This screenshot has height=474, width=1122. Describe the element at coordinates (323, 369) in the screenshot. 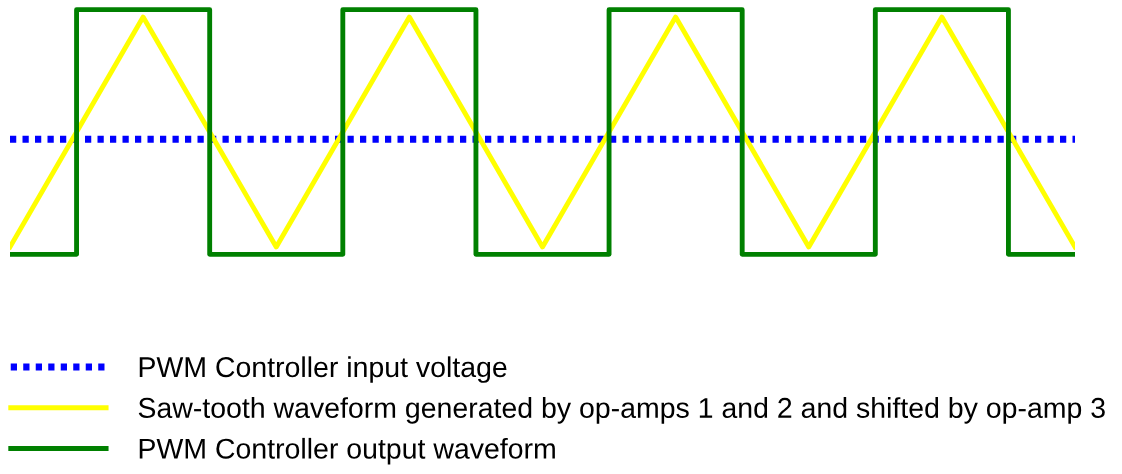

I see `legend-label: PWM Controller input voltage` at that location.